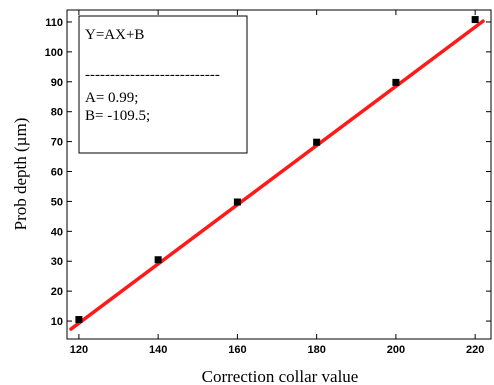 Image resolution: width=494 pixels, height=385 pixels. What do you see at coordinates (57, 83) in the screenshot?
I see `y-tick-label: 90` at bounding box center [57, 83].